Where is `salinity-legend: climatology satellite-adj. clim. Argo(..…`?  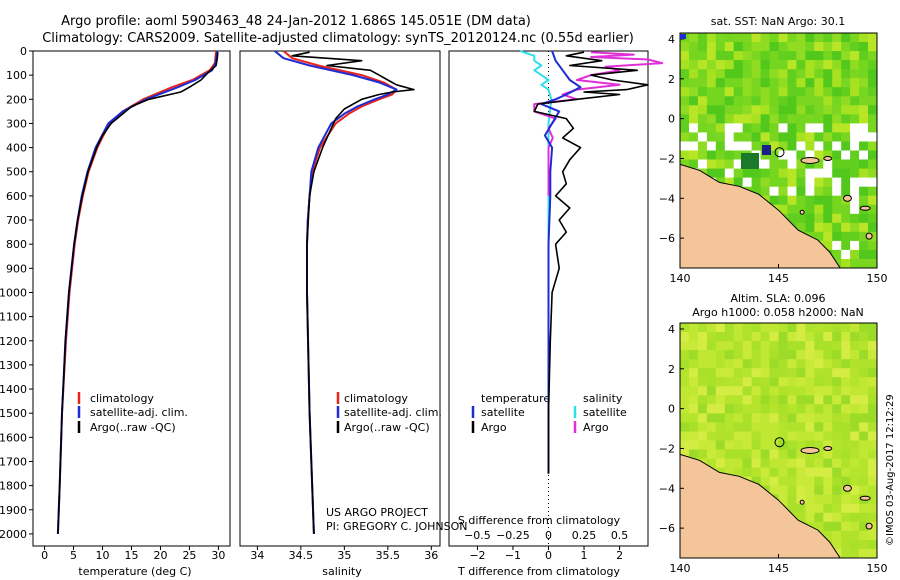 salinity-legend: climatology satellite-adj. clim. Argo(..… is located at coordinates (389, 413).